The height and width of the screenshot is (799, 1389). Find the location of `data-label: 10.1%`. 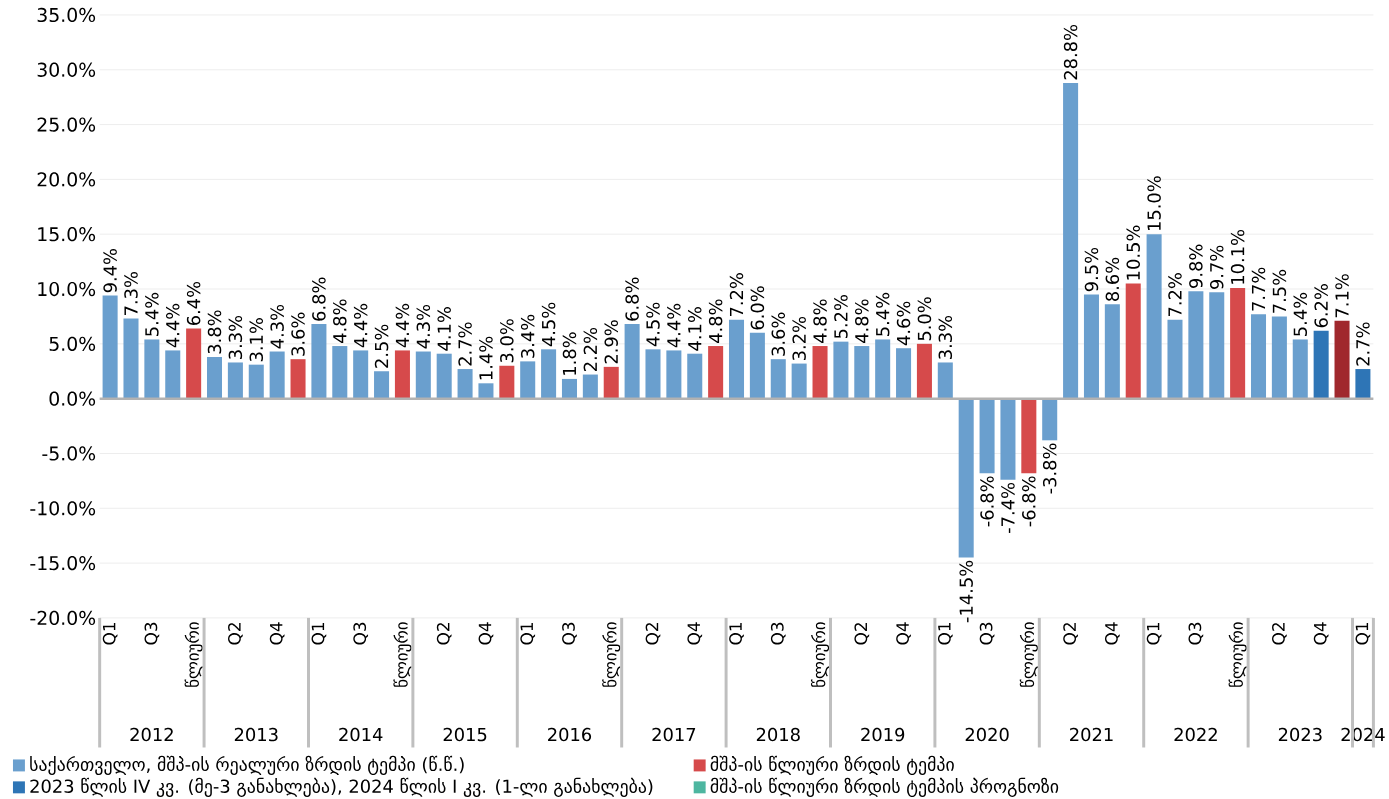

data-label: 10.1% is located at coordinates (1237, 256).